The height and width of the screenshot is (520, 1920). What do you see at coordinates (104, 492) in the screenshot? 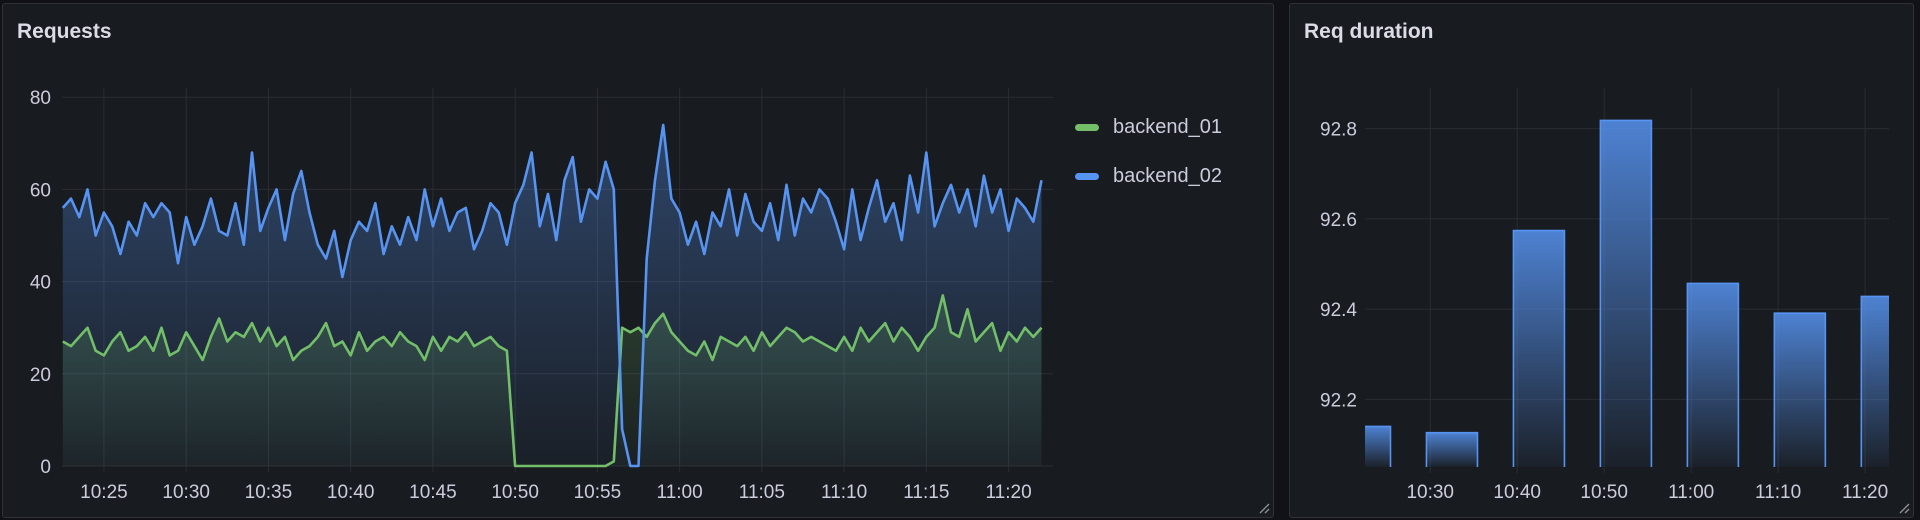
I see `x-tick-label: 10:25` at bounding box center [104, 492].